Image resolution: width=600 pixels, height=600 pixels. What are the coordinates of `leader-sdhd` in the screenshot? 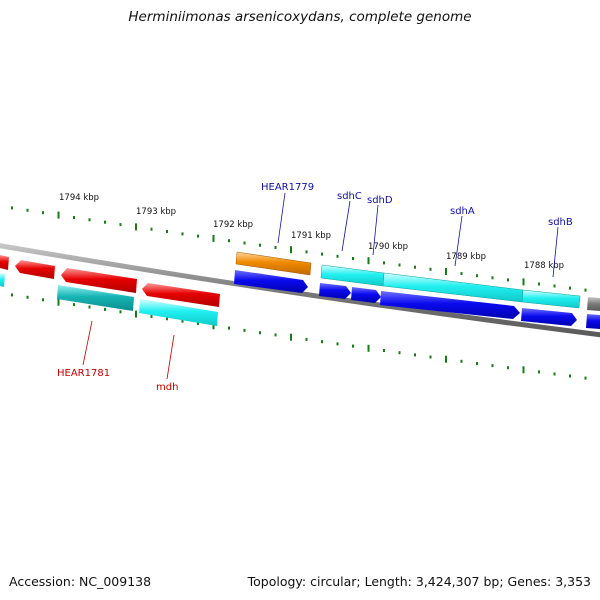 It's located at (375, 230).